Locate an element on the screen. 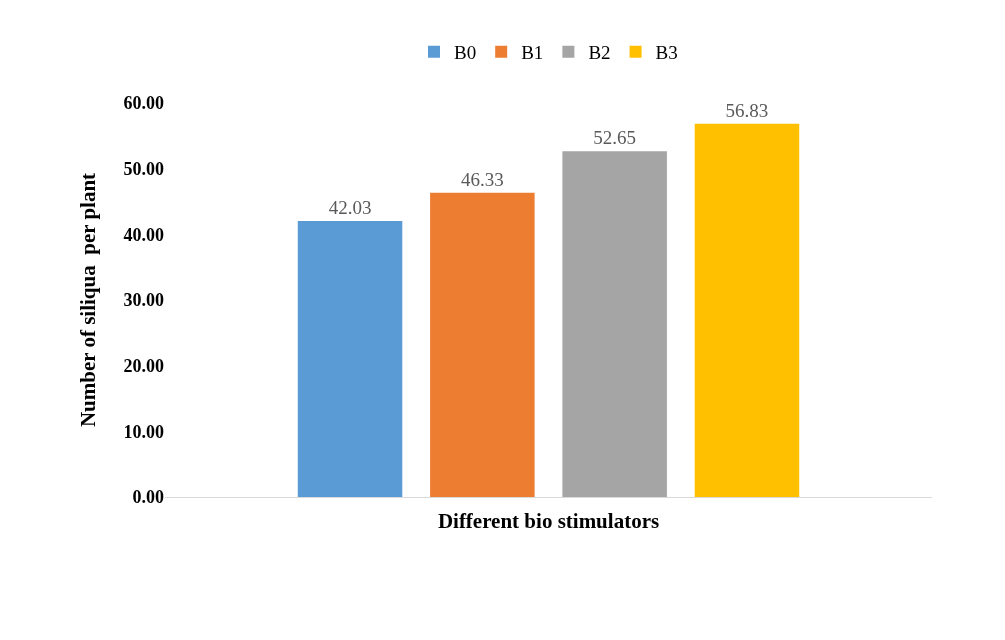 The height and width of the screenshot is (640, 1005). y-tick-label: 0.00 is located at coordinates (148, 497).